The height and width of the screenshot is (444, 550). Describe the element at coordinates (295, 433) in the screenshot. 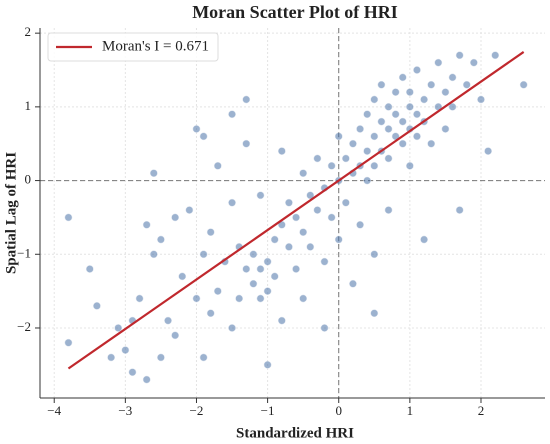

I see `x-axis-label: Standardized HRI` at that location.